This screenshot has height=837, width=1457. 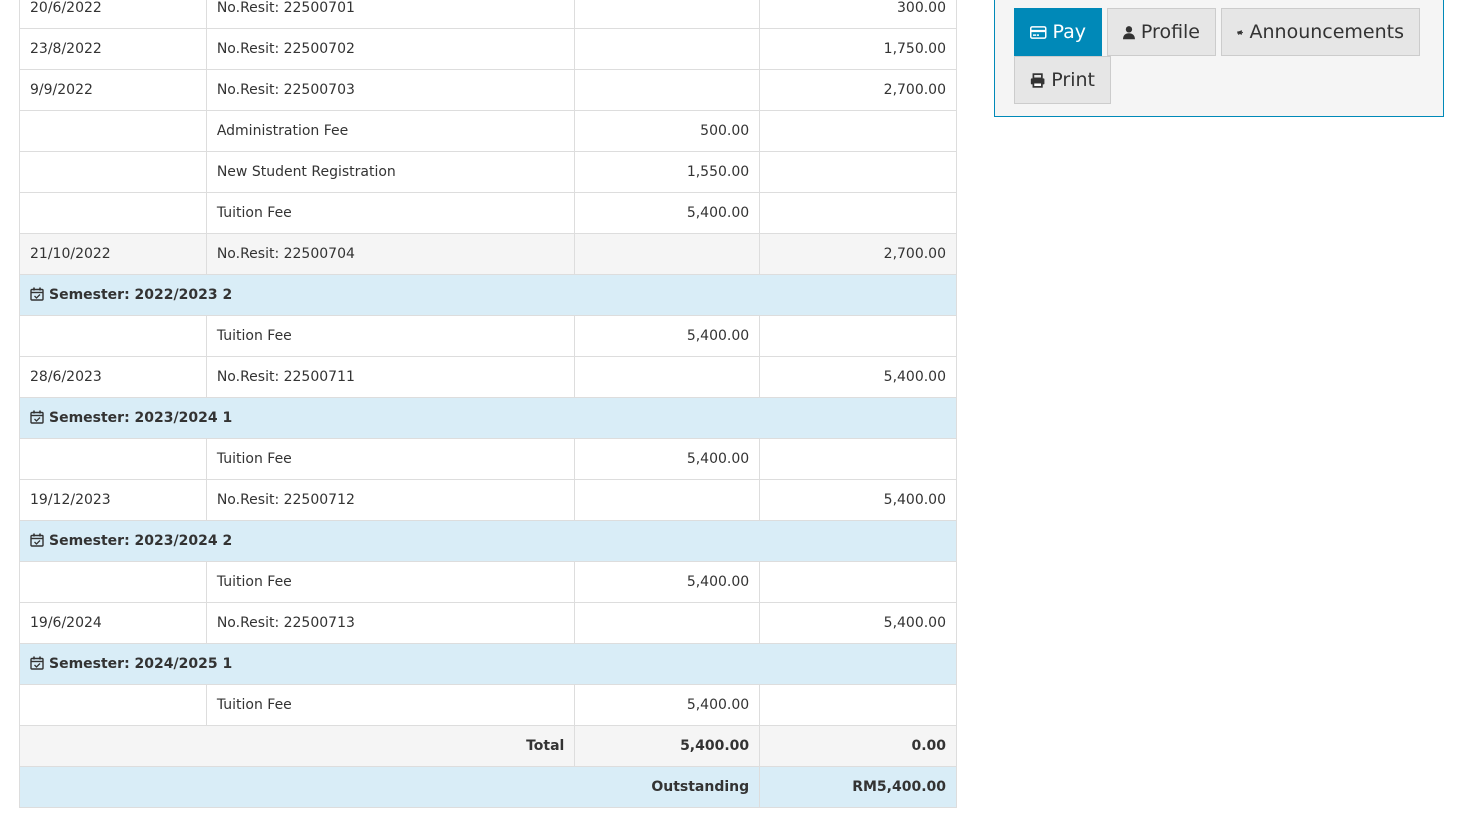 What do you see at coordinates (858, 49) in the screenshot?
I see `cell-credit: 1,750.00` at bounding box center [858, 49].